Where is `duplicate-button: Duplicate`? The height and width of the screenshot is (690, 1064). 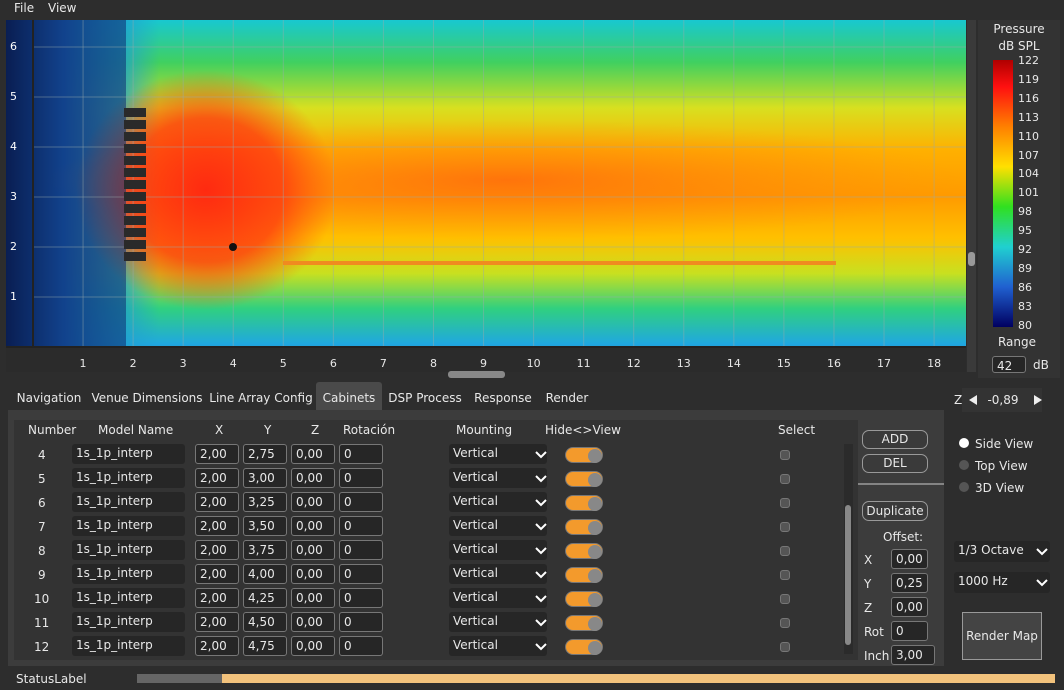
duplicate-button: Duplicate is located at coordinates (895, 511).